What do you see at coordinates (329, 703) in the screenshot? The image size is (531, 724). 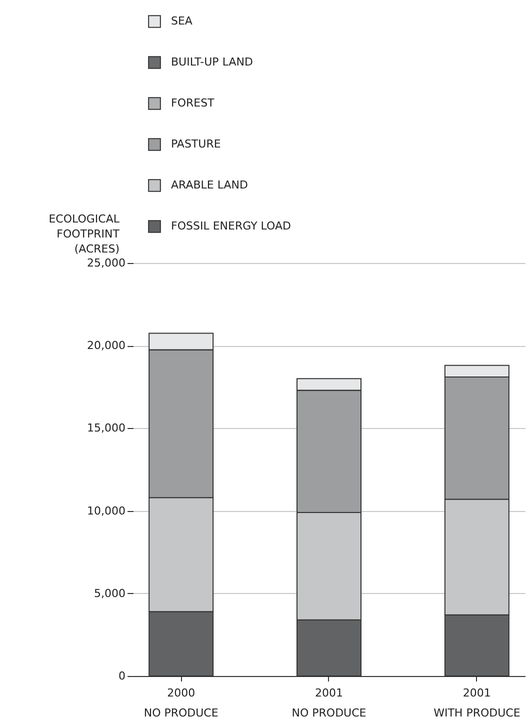 I see `x-tick-label: 2001 NO PRODUCE` at bounding box center [329, 703].